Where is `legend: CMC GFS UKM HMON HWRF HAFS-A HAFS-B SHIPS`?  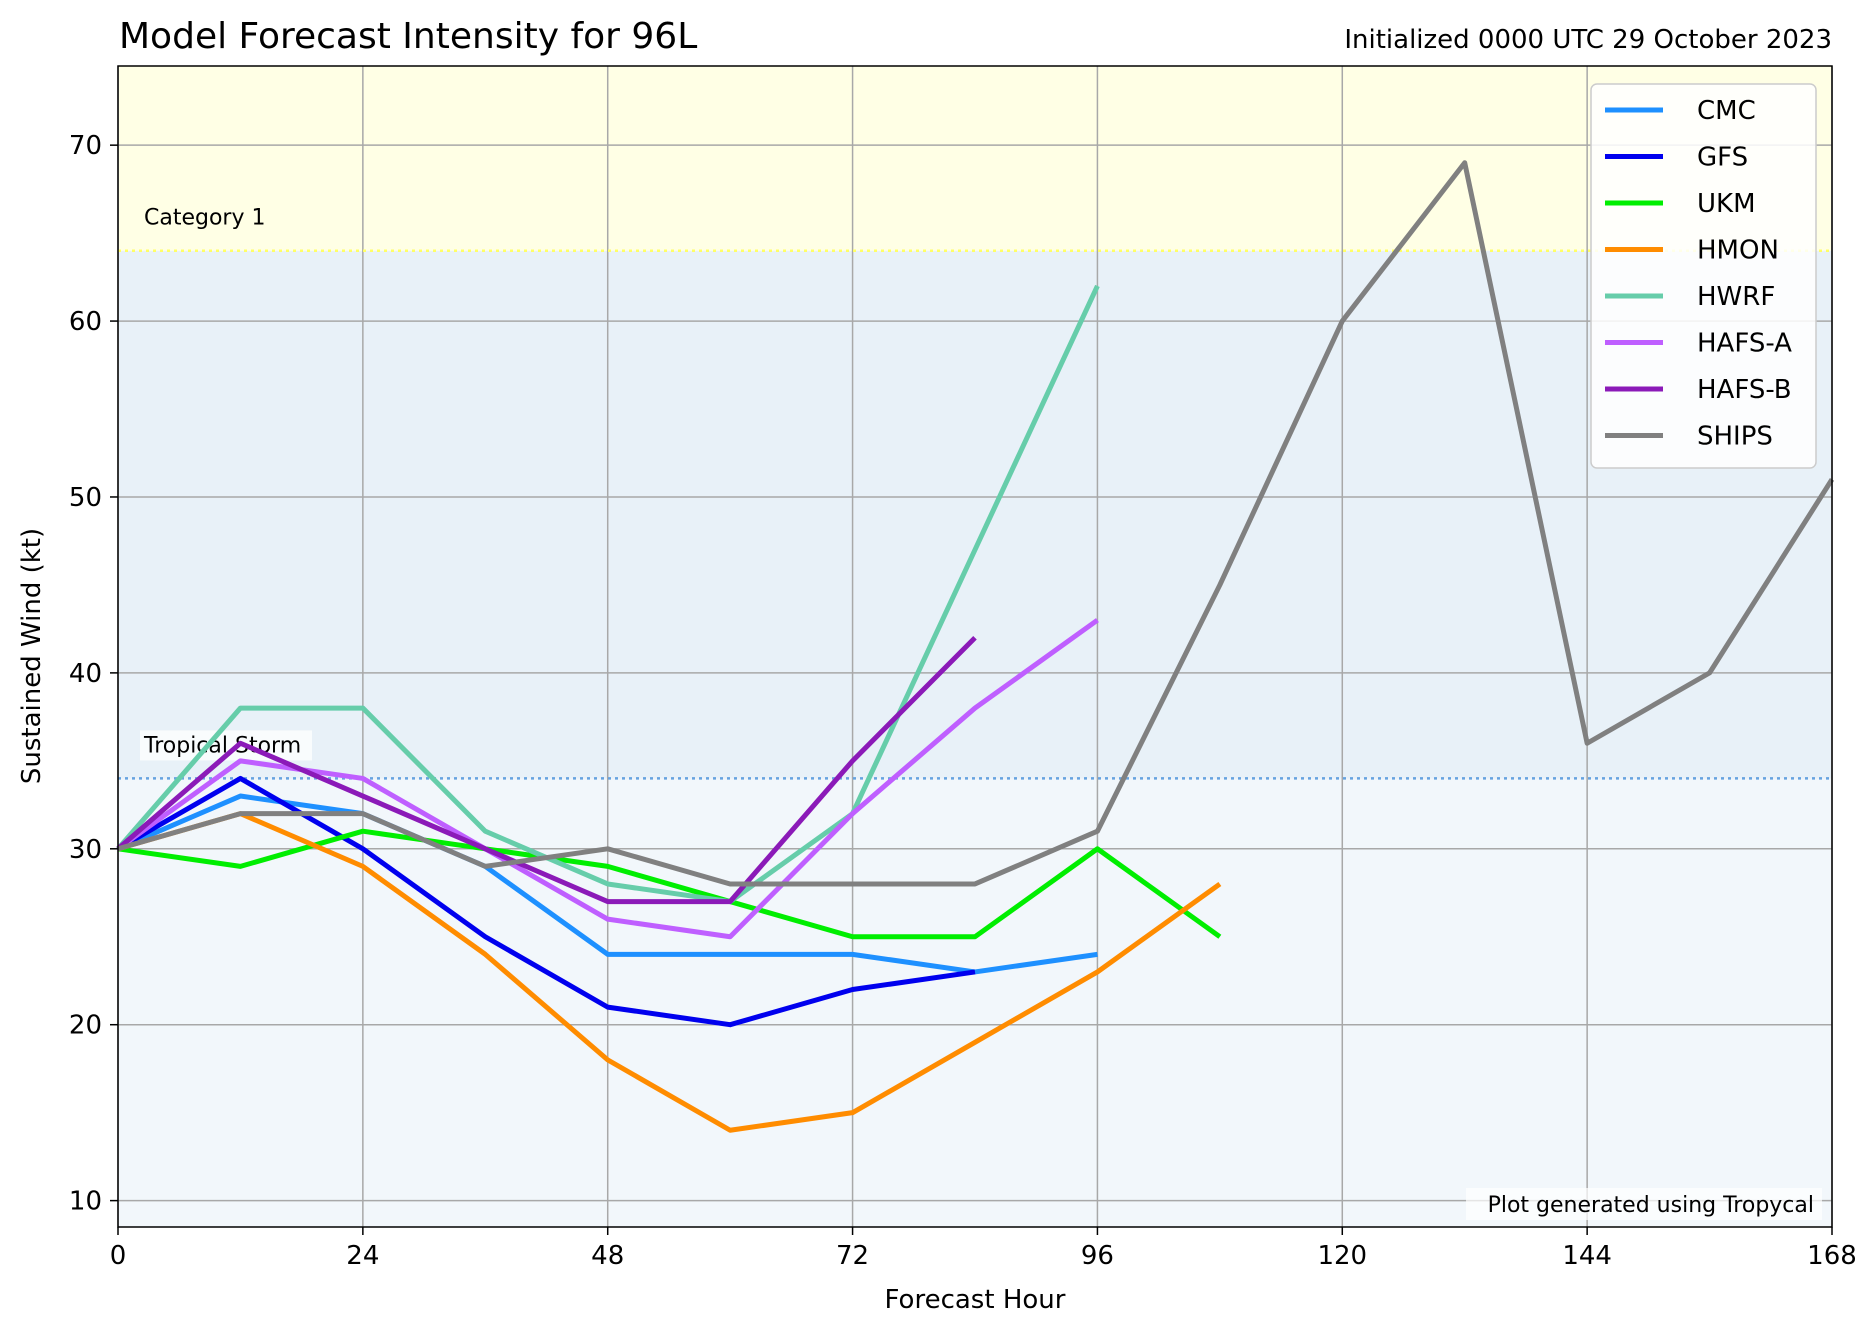
legend: CMC GFS UKM HMON HWRF HAFS-A HAFS-B SHIPS is located at coordinates (1703, 276).